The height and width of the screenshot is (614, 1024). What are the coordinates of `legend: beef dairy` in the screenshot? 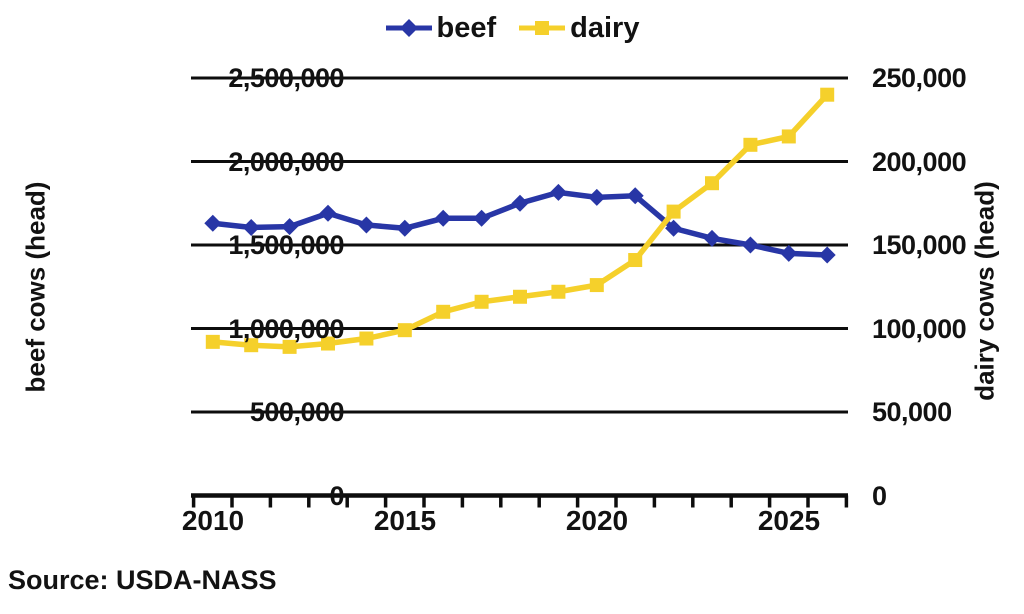 It's located at (512, 28).